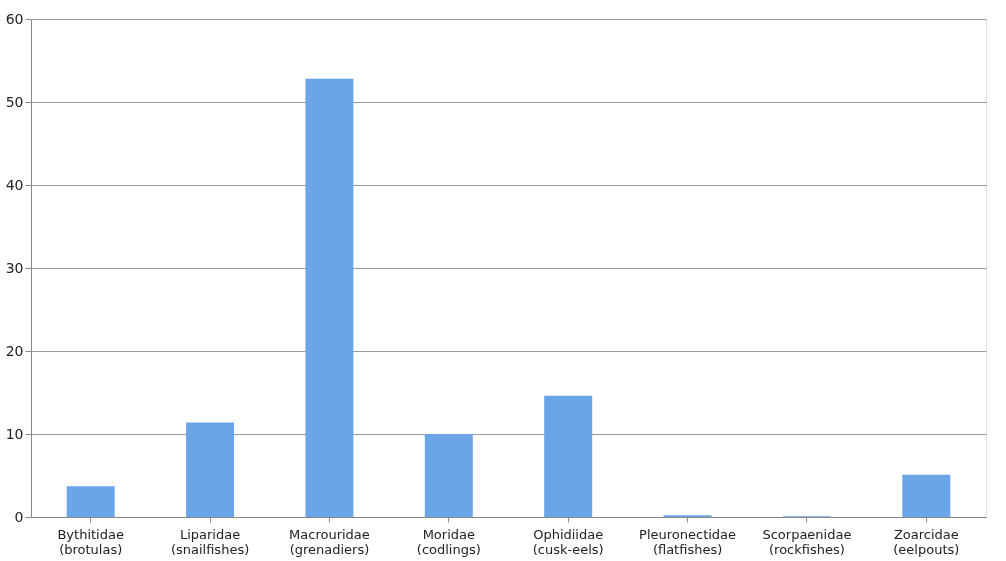 Image resolution: width=1006 pixels, height=561 pixels. Describe the element at coordinates (568, 541) in the screenshot. I see `x-tick-label: Ophidiidae (cusk-eels)` at that location.